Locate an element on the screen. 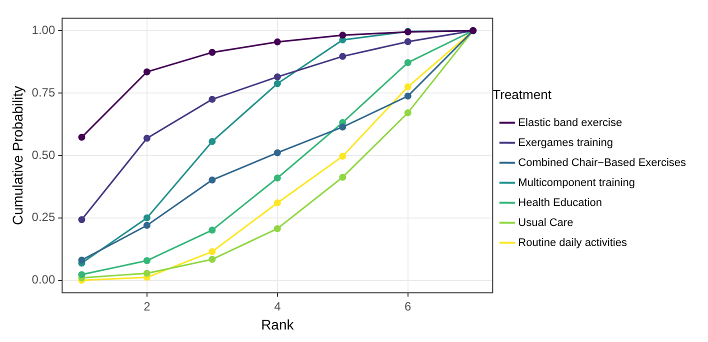 The image size is (708, 342). legend-title: Treatment is located at coordinates (522, 94).